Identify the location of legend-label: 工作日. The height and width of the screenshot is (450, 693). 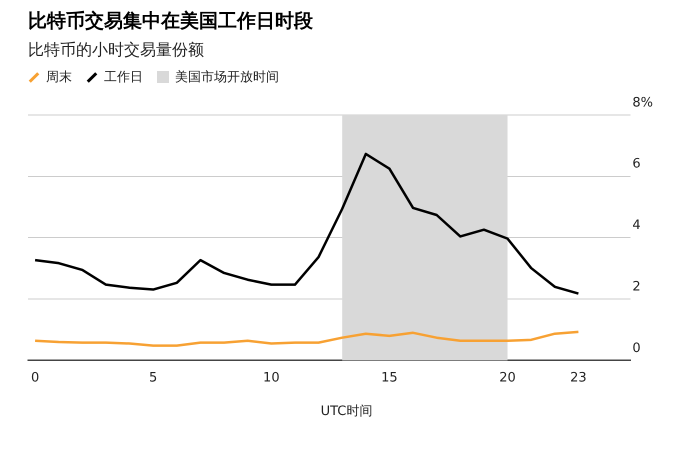
(123, 77).